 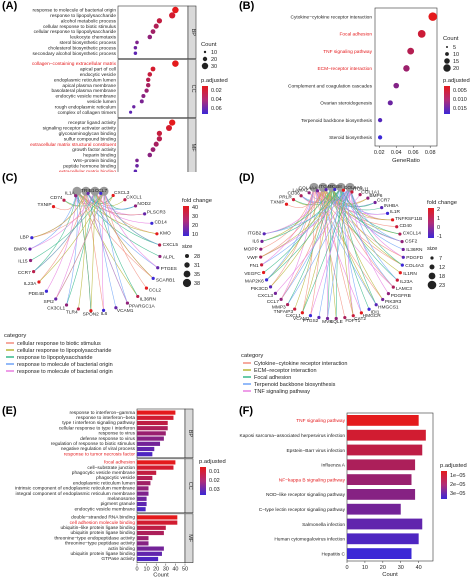 I want to click on term-label: cellular response to biotic stimulus, so click(x=80, y=27).